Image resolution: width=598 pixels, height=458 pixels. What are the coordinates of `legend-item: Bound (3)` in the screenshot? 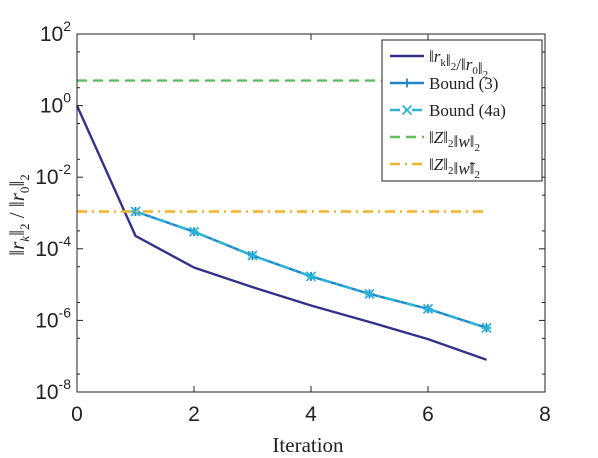 It's located at (444, 83).